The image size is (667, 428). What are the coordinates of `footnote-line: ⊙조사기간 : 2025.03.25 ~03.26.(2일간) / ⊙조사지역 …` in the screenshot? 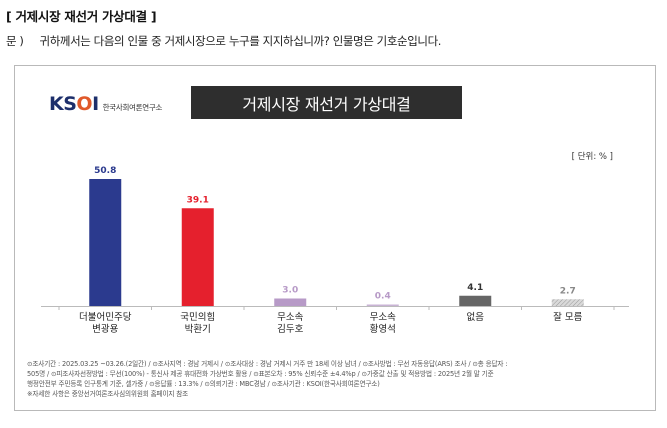 It's located at (267, 364).